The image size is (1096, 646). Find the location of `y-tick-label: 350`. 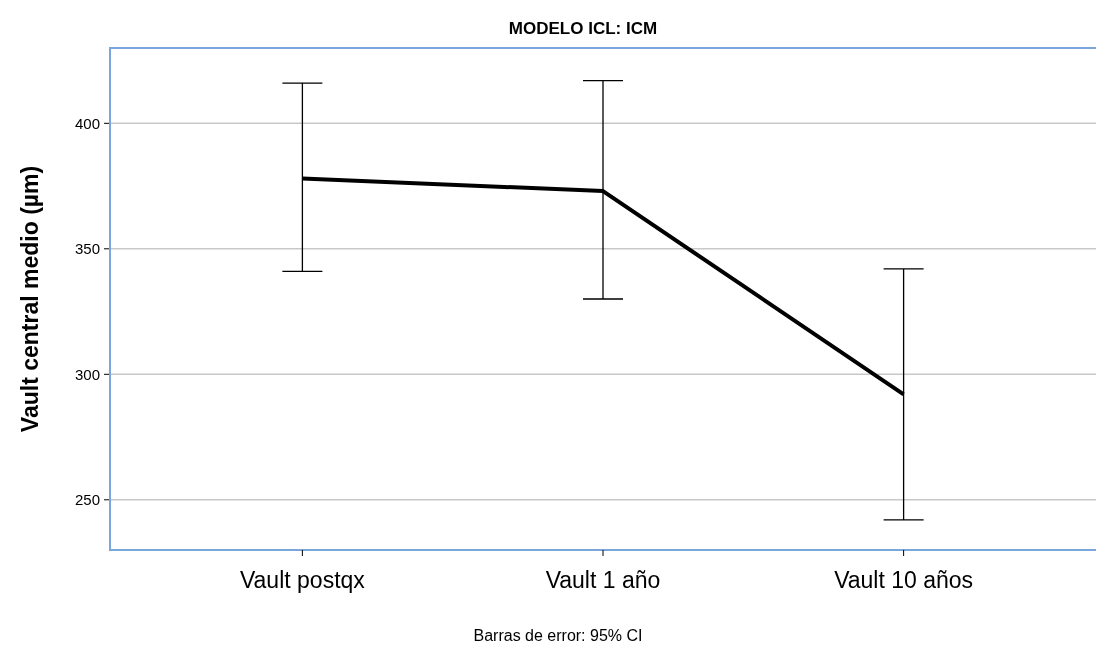

y-tick-label: 350 is located at coordinates (87, 249).